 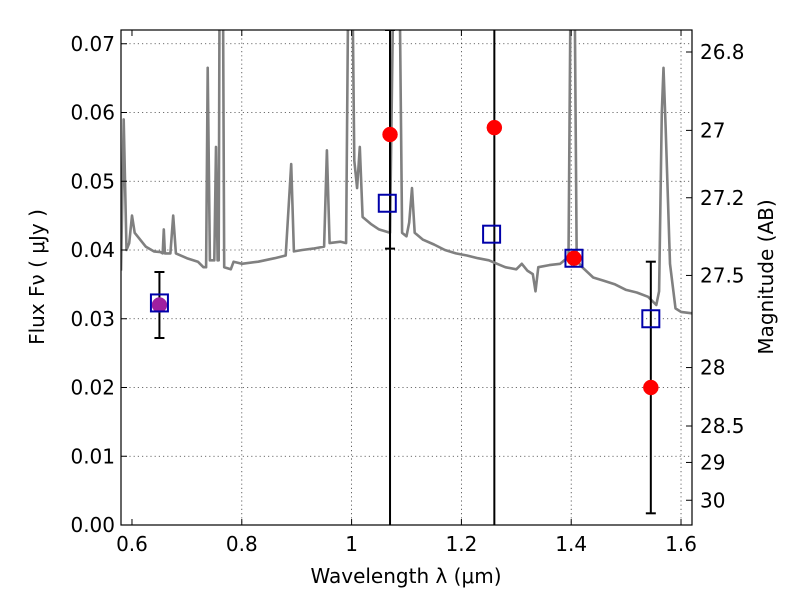 I want to click on y-tick-label: 0.05, so click(x=92, y=181).